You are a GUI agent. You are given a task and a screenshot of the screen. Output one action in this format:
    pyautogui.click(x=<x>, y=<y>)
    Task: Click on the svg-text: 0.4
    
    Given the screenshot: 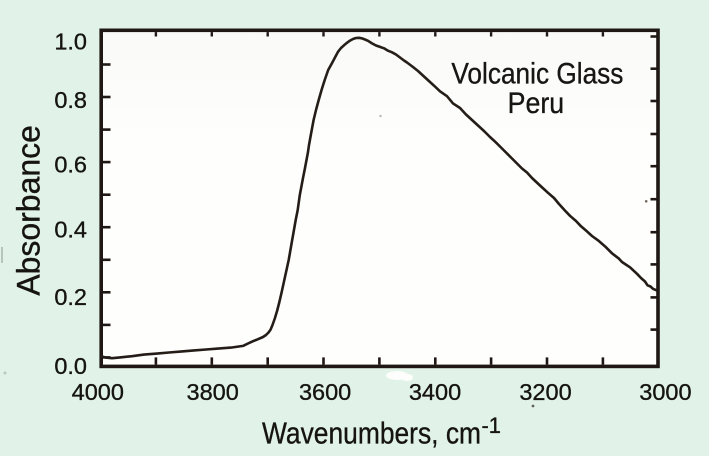 What is the action you would take?
    pyautogui.click(x=70, y=230)
    